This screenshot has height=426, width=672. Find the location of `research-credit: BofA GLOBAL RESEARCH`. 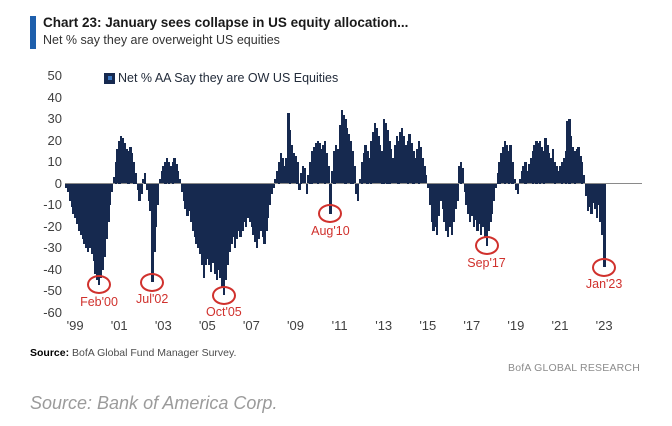

research-credit: BofA GLOBAL RESEARCH is located at coordinates (574, 368).